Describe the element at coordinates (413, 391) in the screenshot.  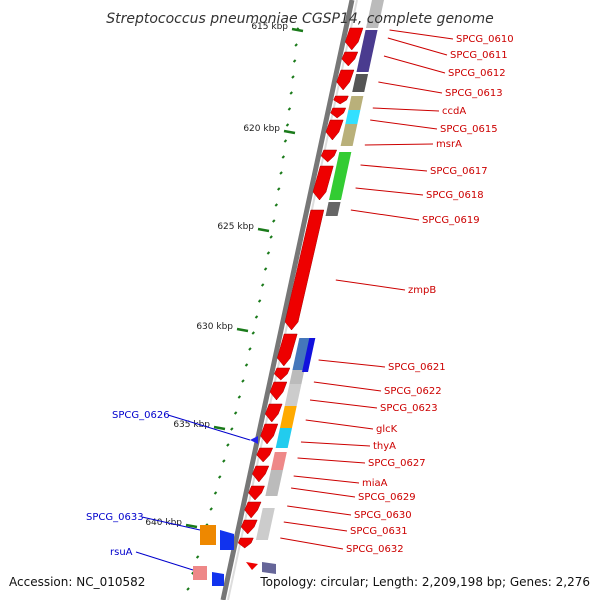
I see `gene-label-spcg_0622: SPCG_0622` at that location.